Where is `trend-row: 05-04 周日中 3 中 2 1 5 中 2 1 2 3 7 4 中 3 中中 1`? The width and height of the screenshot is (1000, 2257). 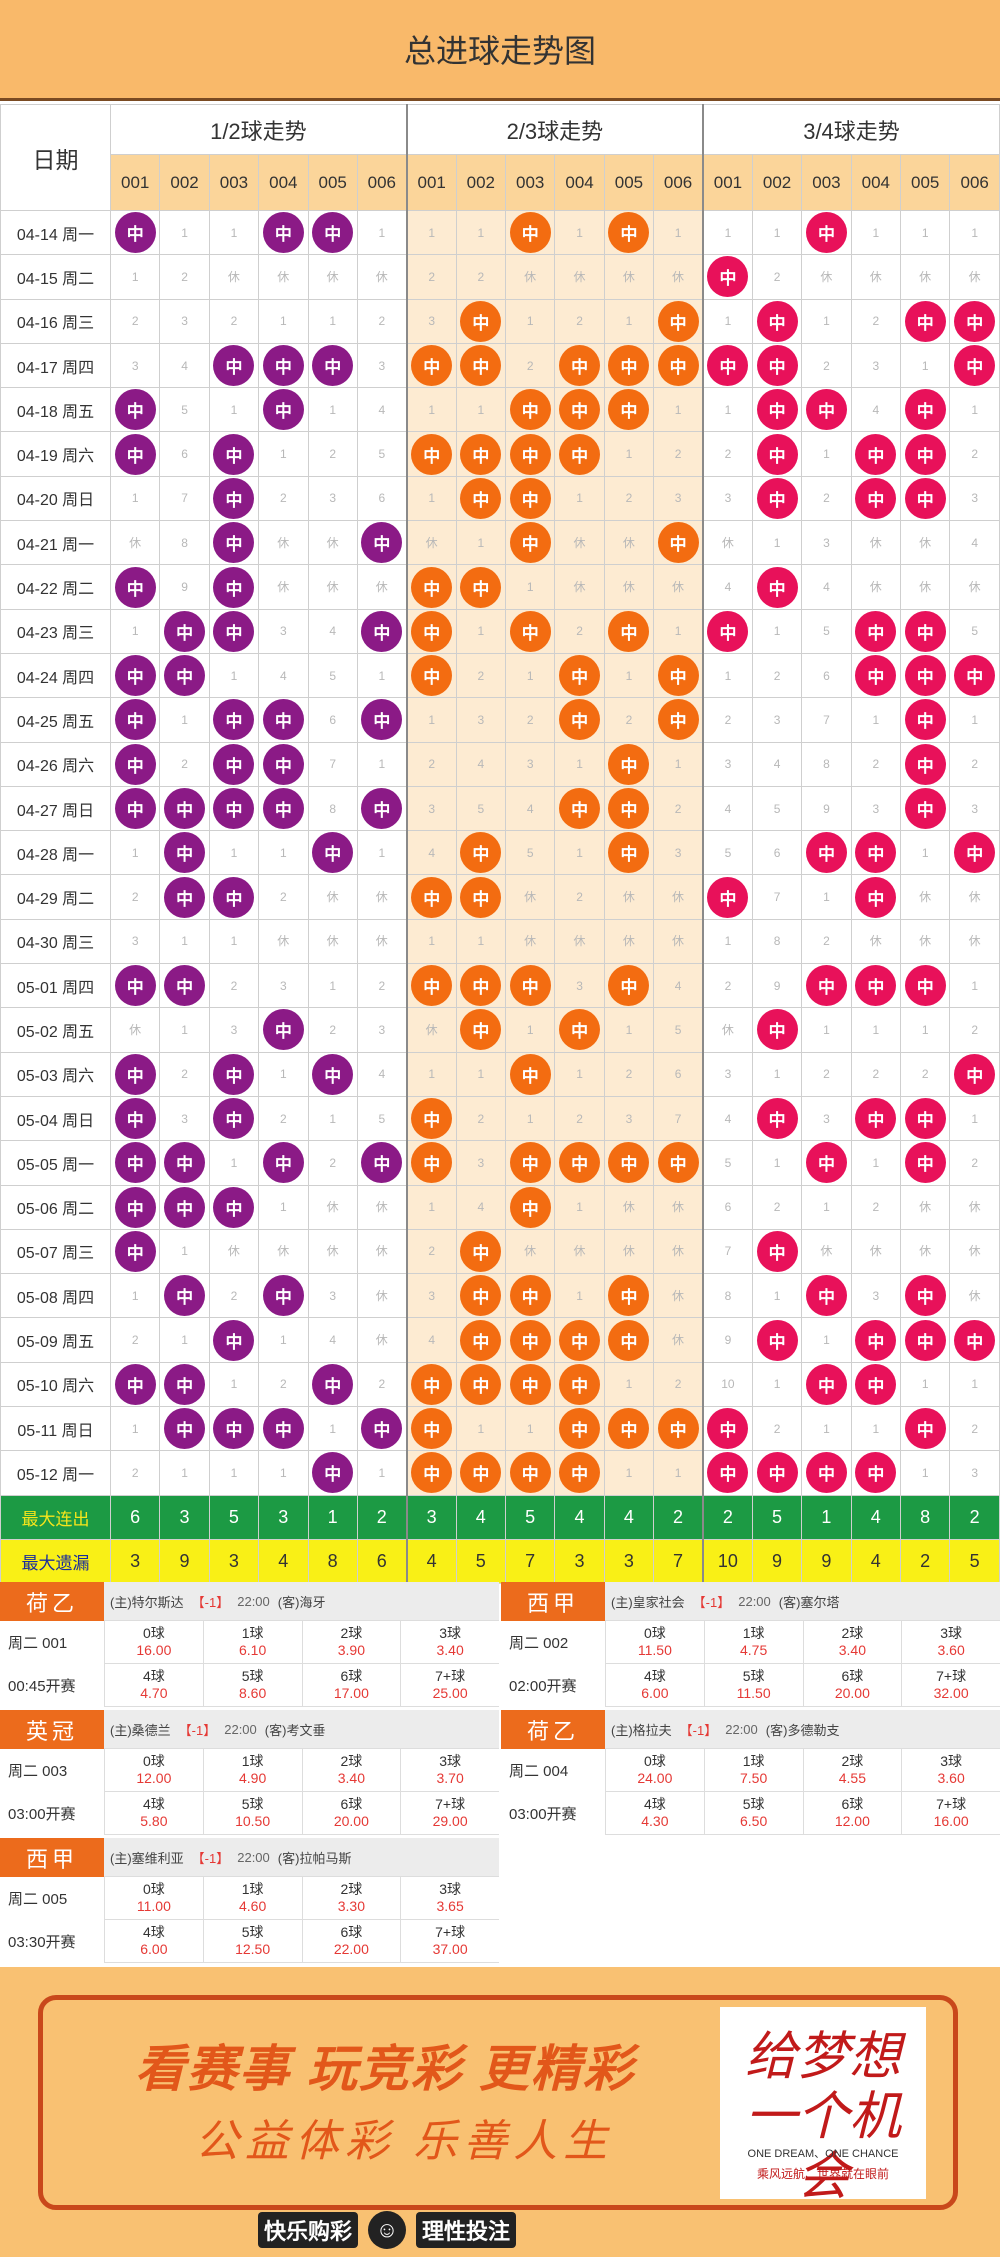
trend-row: 05-04 周日中 3 中 2 1 5 中 2 1 2 3 7 4 中 3 中中 1 is located at coordinates (500, 1118).